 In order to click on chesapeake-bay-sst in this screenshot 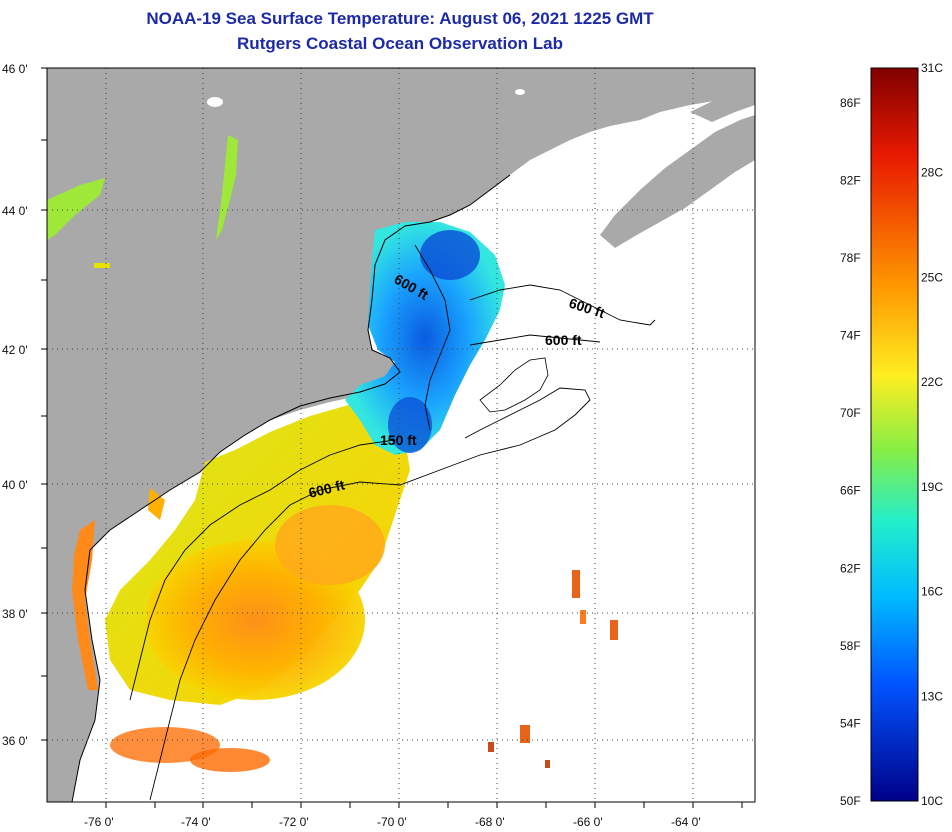, I will do `click(85, 605)`.